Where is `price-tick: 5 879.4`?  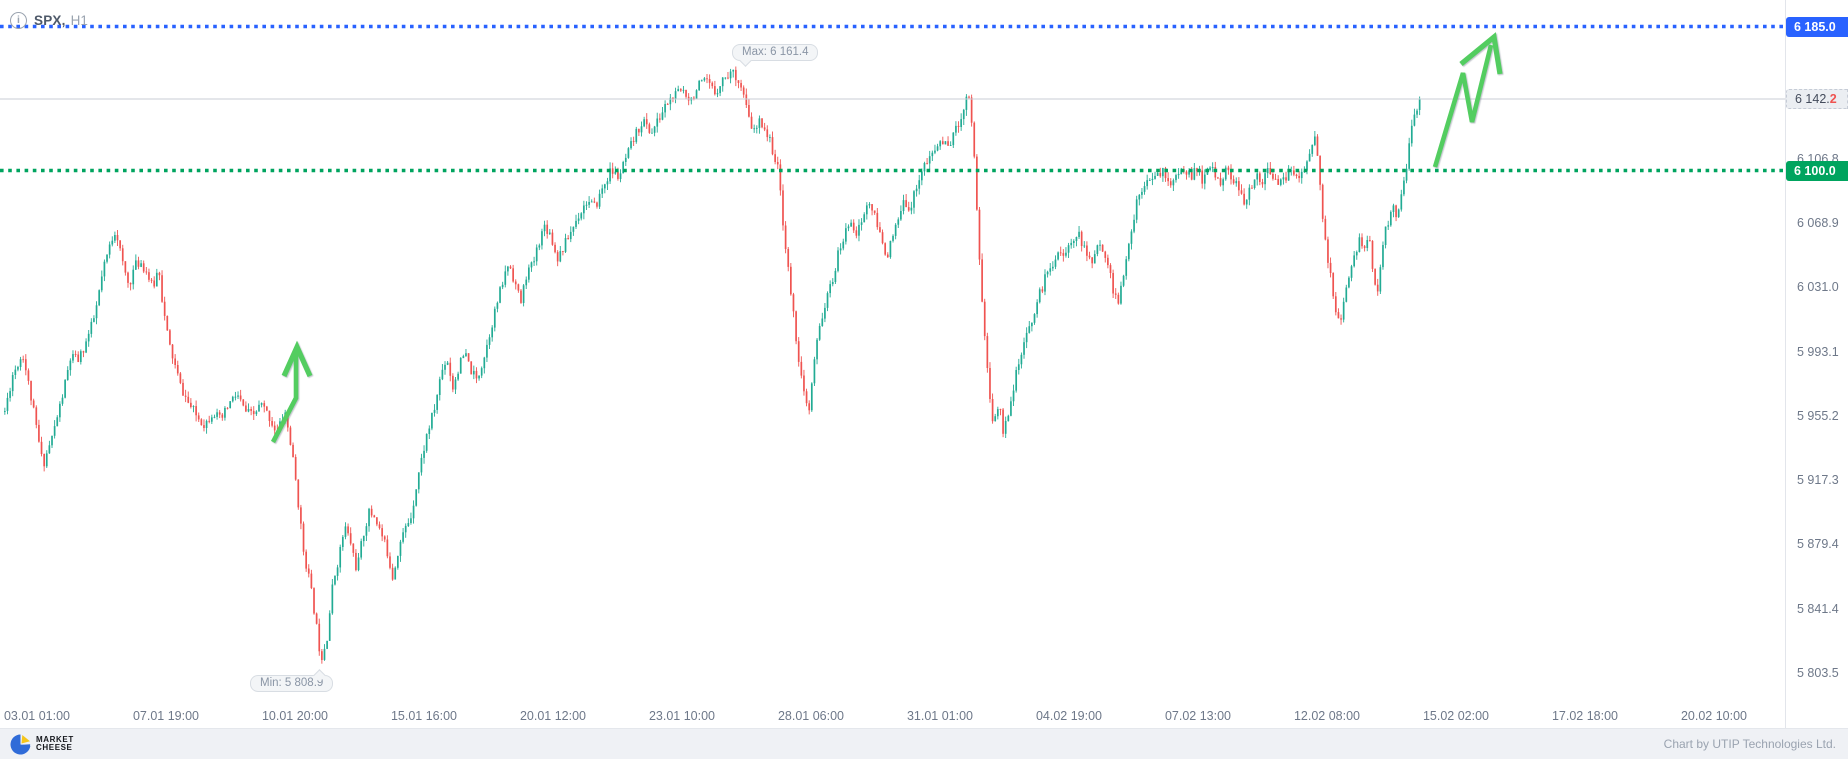
price-tick: 5 879.4 is located at coordinates (1818, 544).